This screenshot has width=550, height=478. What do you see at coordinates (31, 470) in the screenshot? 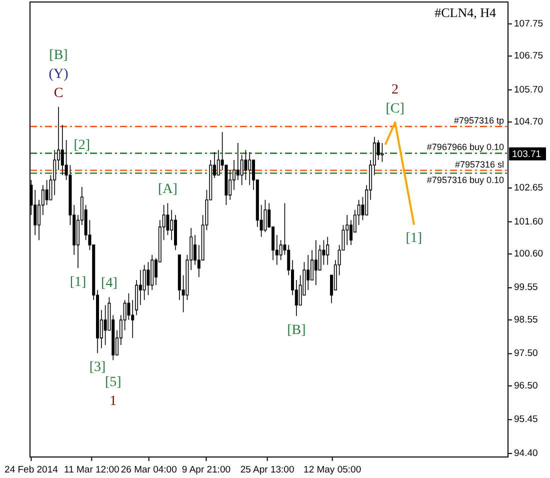
I see `x-tick-label: 24 Feb 2014` at bounding box center [31, 470].